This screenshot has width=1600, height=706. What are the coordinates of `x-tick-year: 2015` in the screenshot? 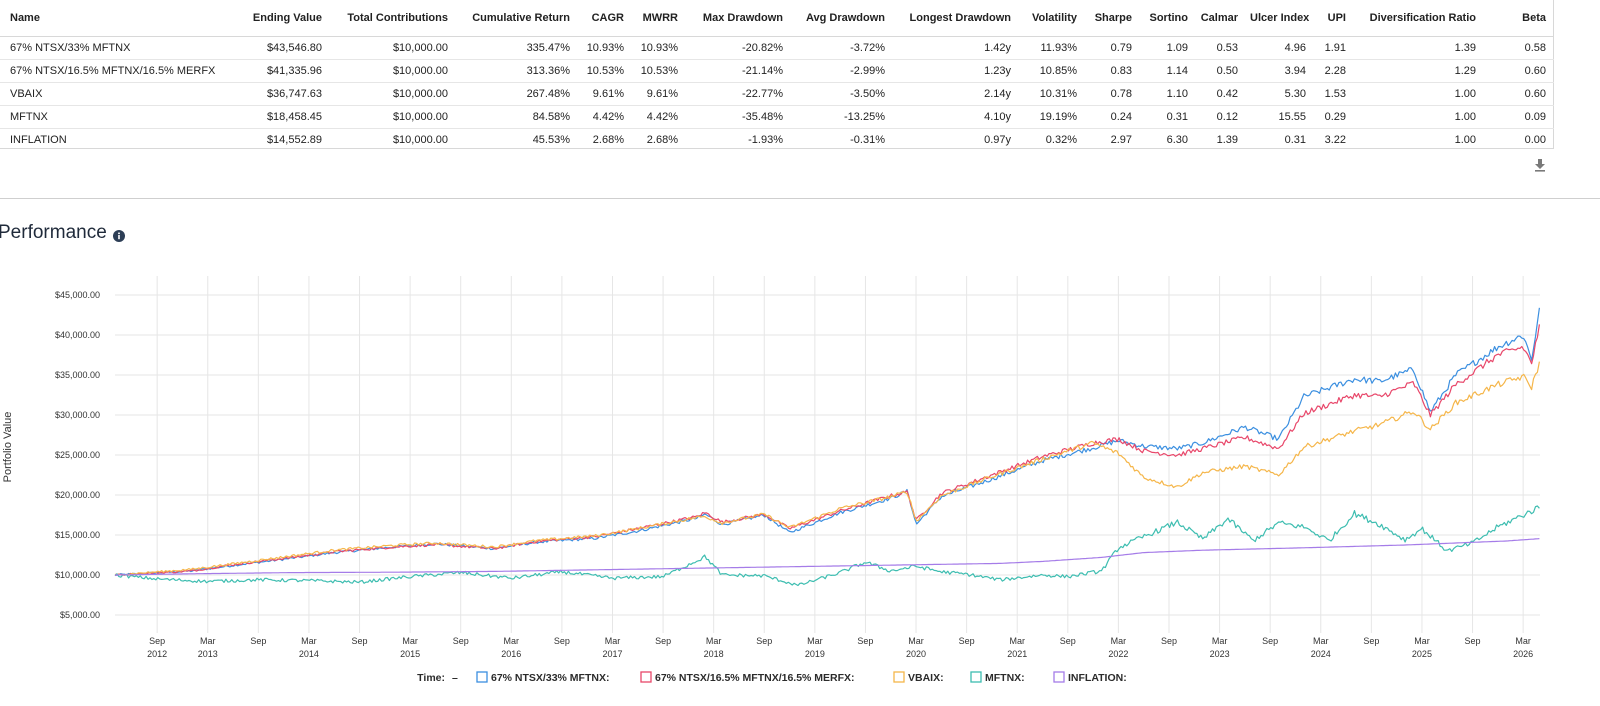 It's located at (410, 654).